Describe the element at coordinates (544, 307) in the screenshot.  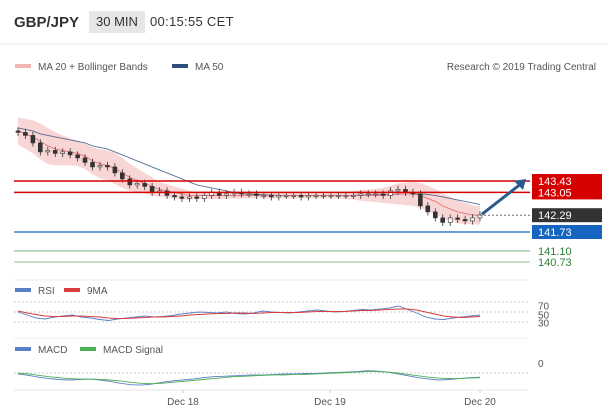
I see `rsi-tick-label: 70` at that location.